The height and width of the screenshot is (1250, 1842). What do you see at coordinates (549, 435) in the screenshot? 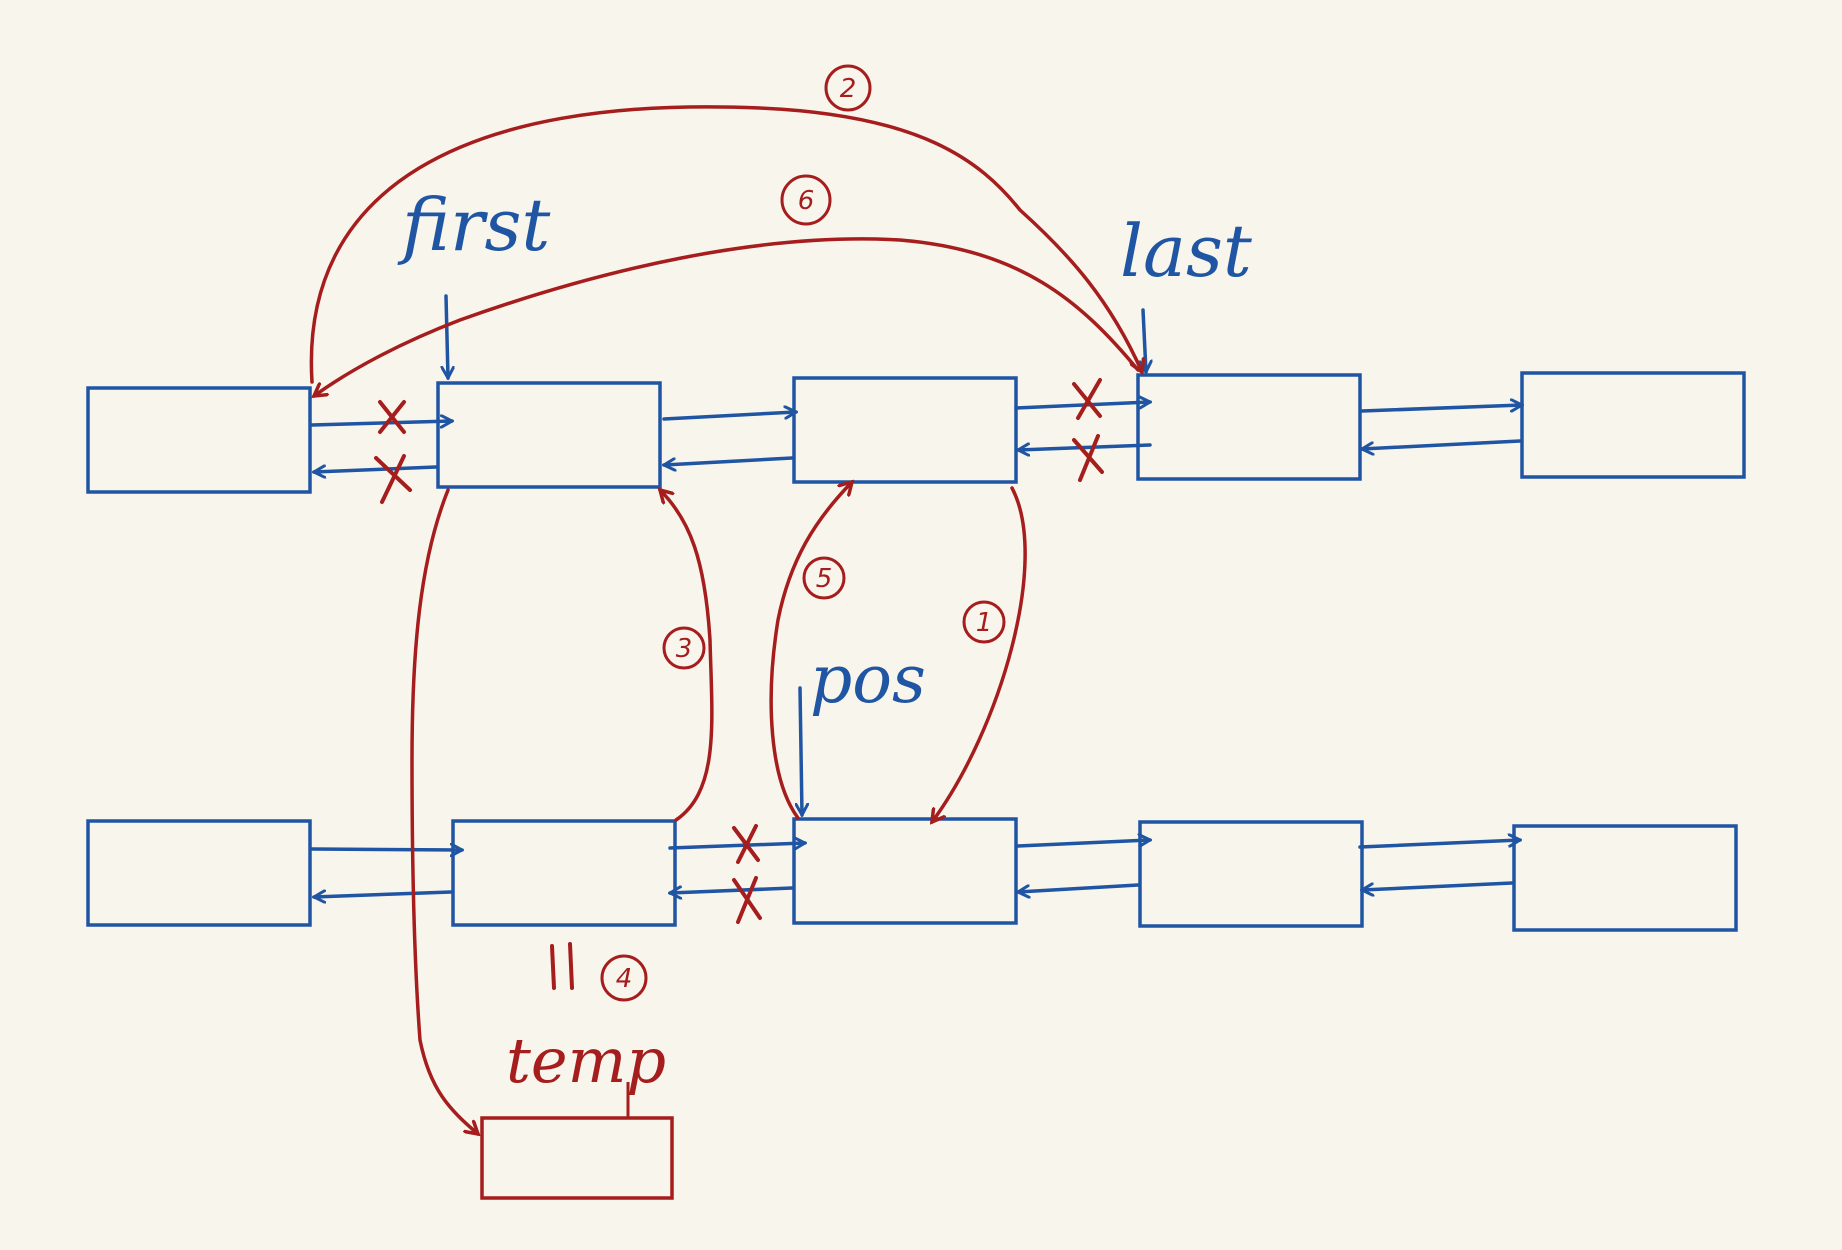
I see `top-node-first` at bounding box center [549, 435].